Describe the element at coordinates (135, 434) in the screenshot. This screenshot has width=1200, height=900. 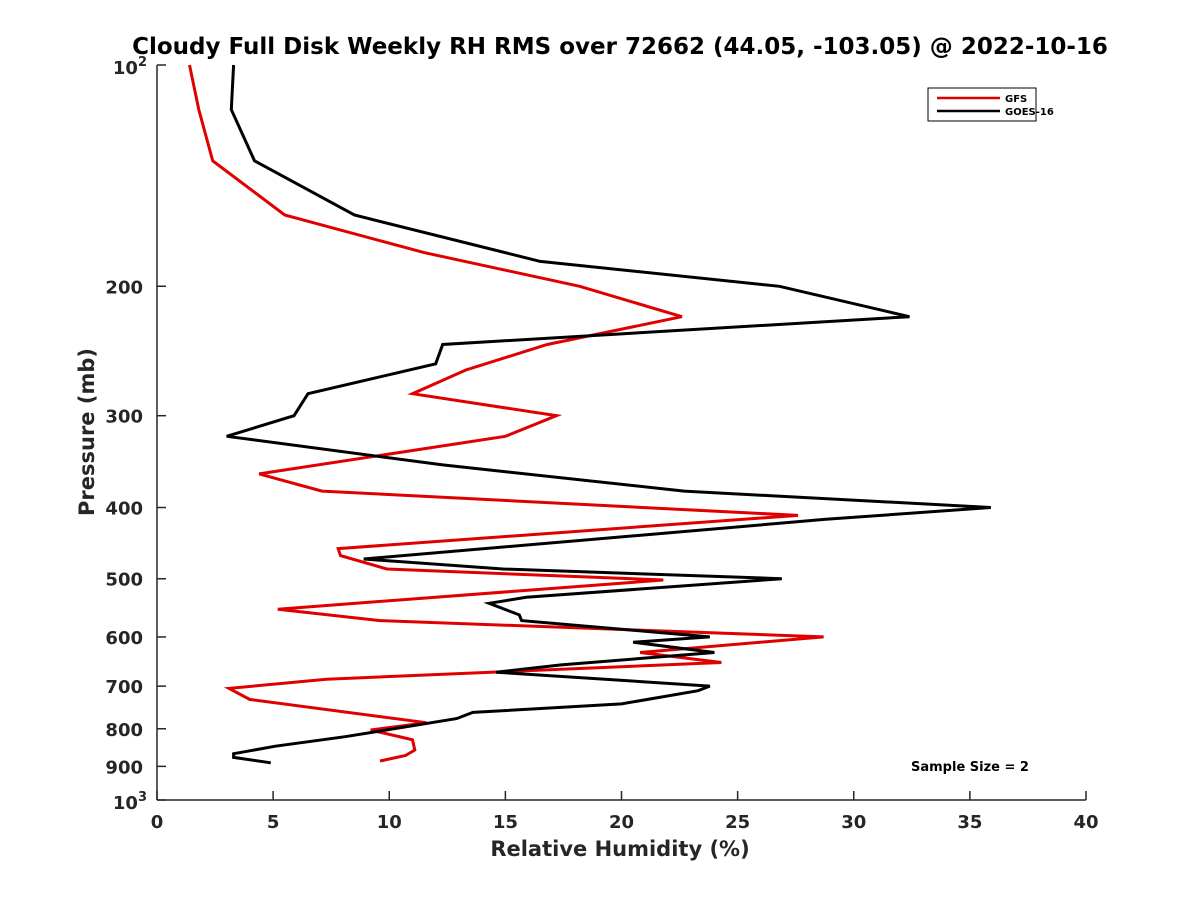
I see `y-axis-ticks: 10² 200 300 400 500 600 700 800 900 10³` at that location.